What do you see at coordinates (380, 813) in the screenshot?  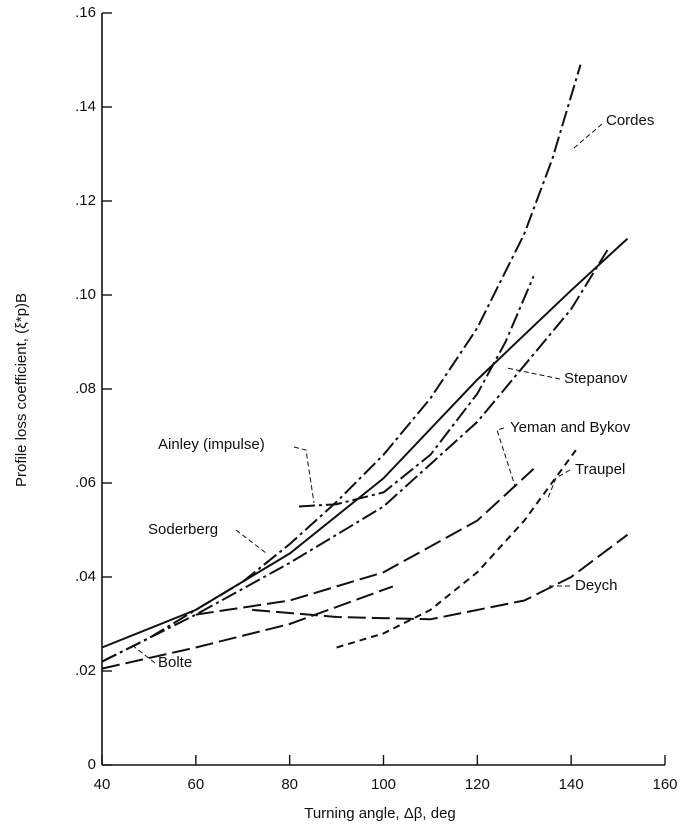 I see `x-axis-label: Turning angle, Δβ, deg` at bounding box center [380, 813].